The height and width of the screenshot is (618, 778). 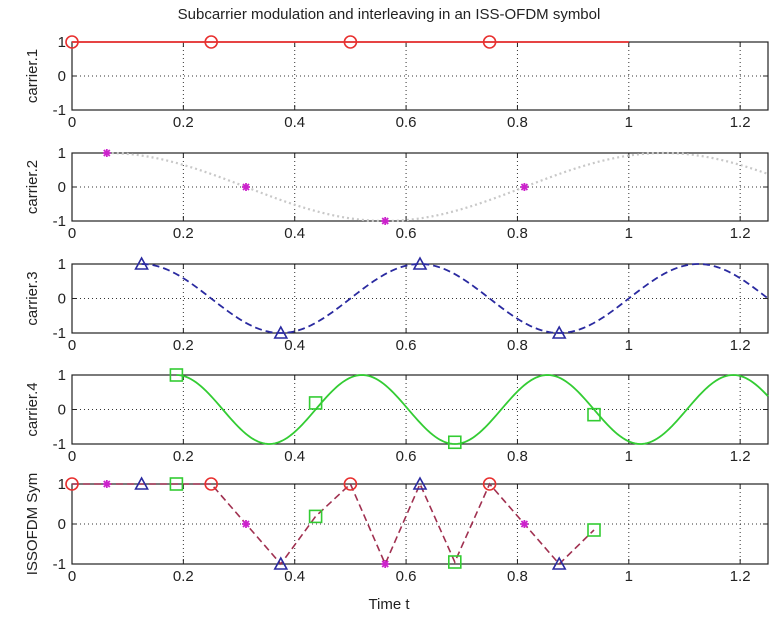 I want to click on panel-3-x-tick-label: 1, so click(x=629, y=345).